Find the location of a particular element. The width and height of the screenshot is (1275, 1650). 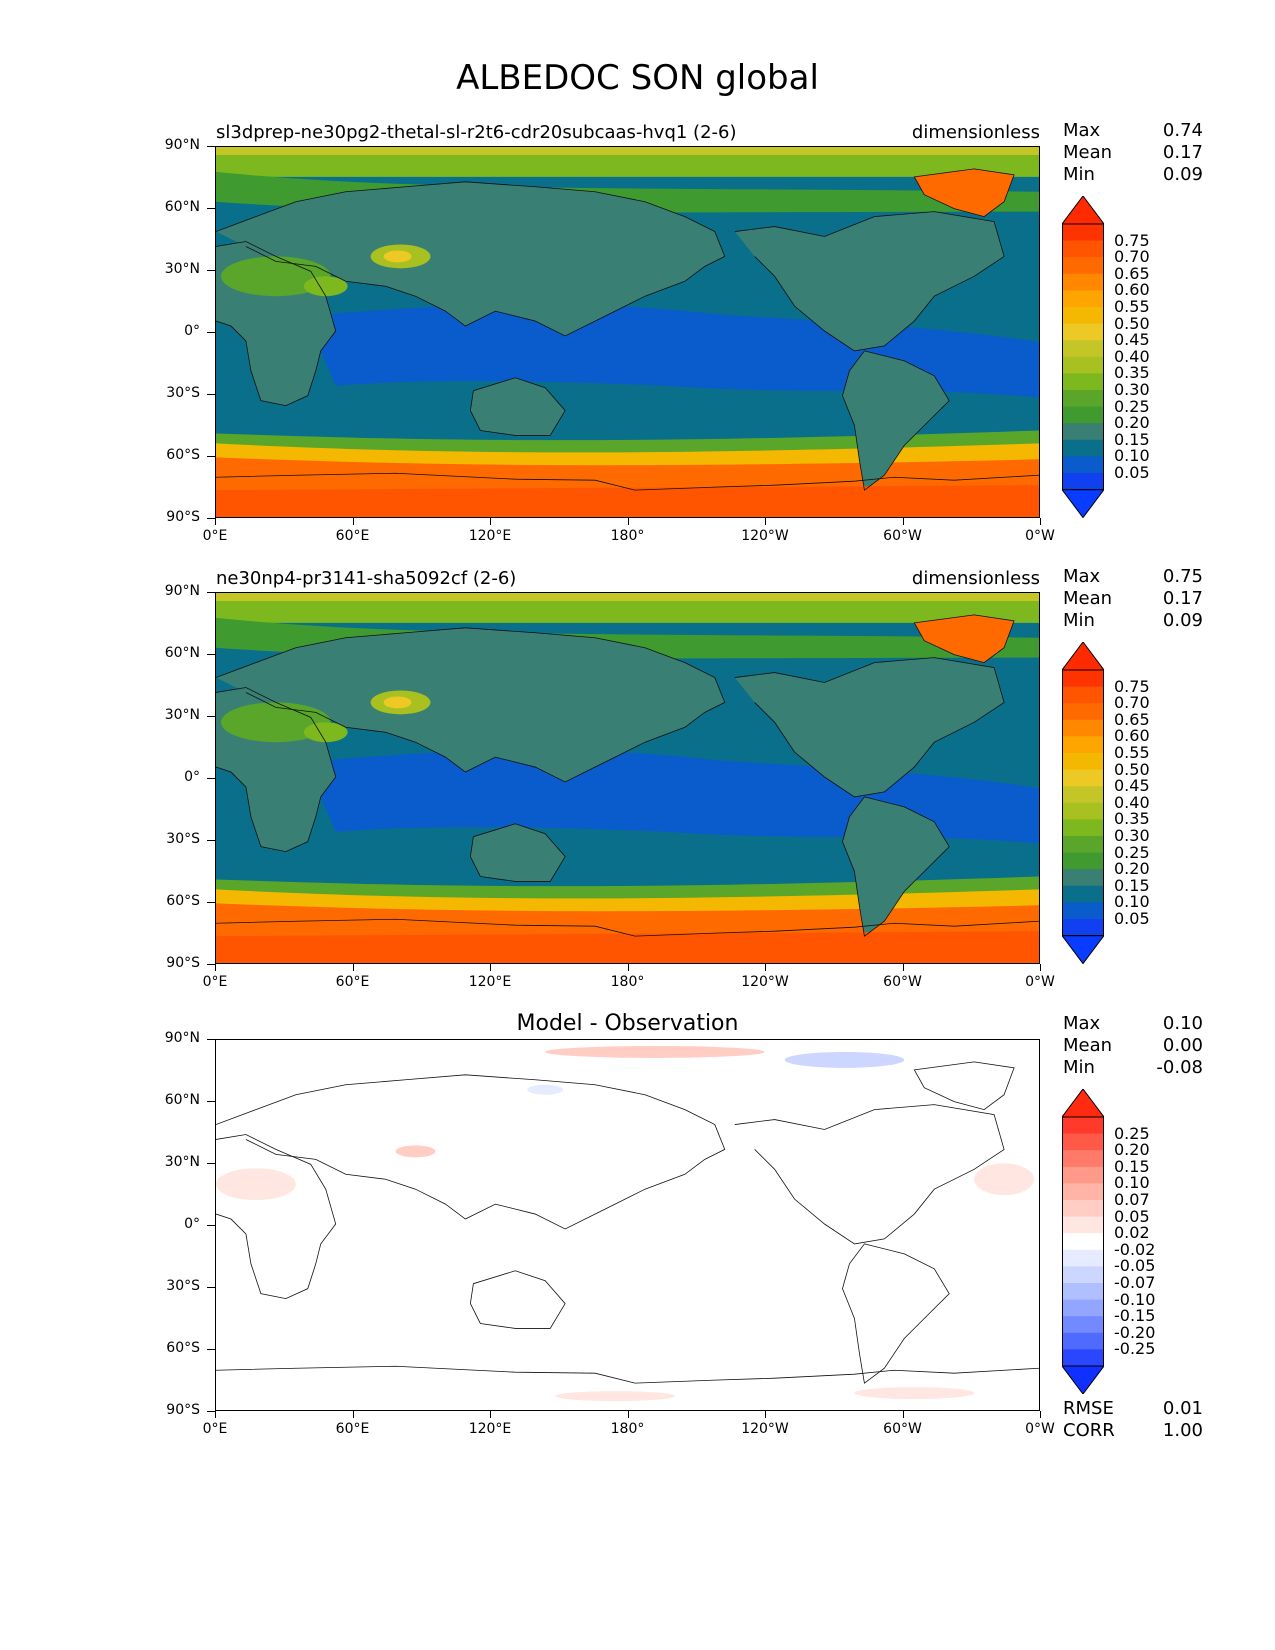

colorbar-frame is located at coordinates (1083, 357).